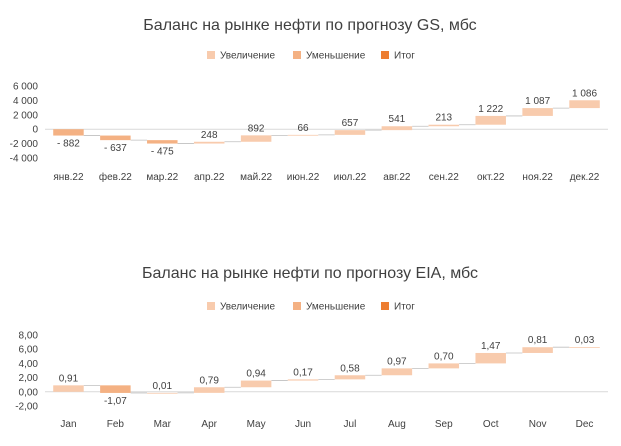 This screenshot has height=446, width=621. Describe the element at coordinates (24, 159) in the screenshot. I see `y-tick-label: -4 000` at that location.